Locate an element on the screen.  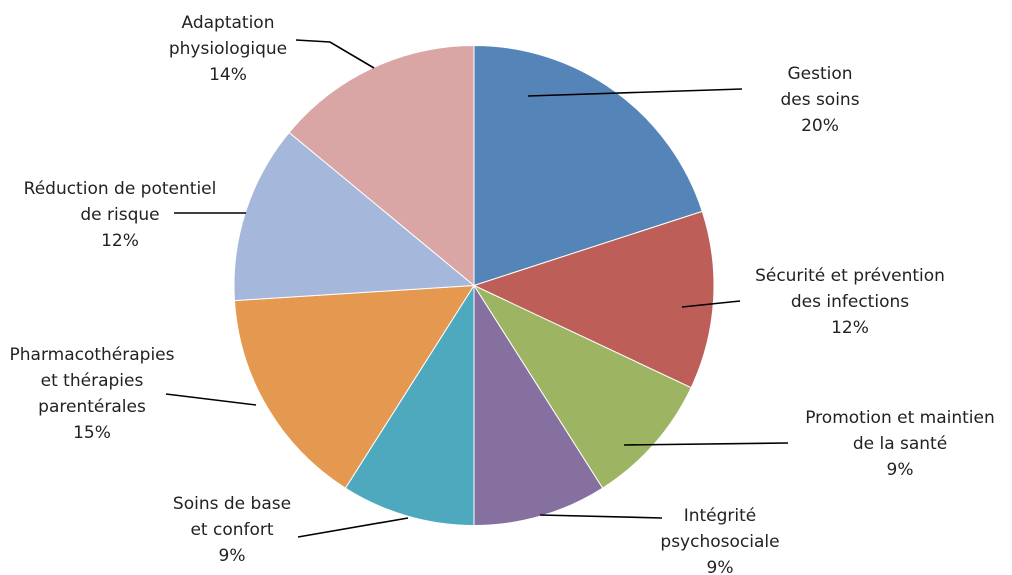
slice-percent: 20% is located at coordinates (820, 126).